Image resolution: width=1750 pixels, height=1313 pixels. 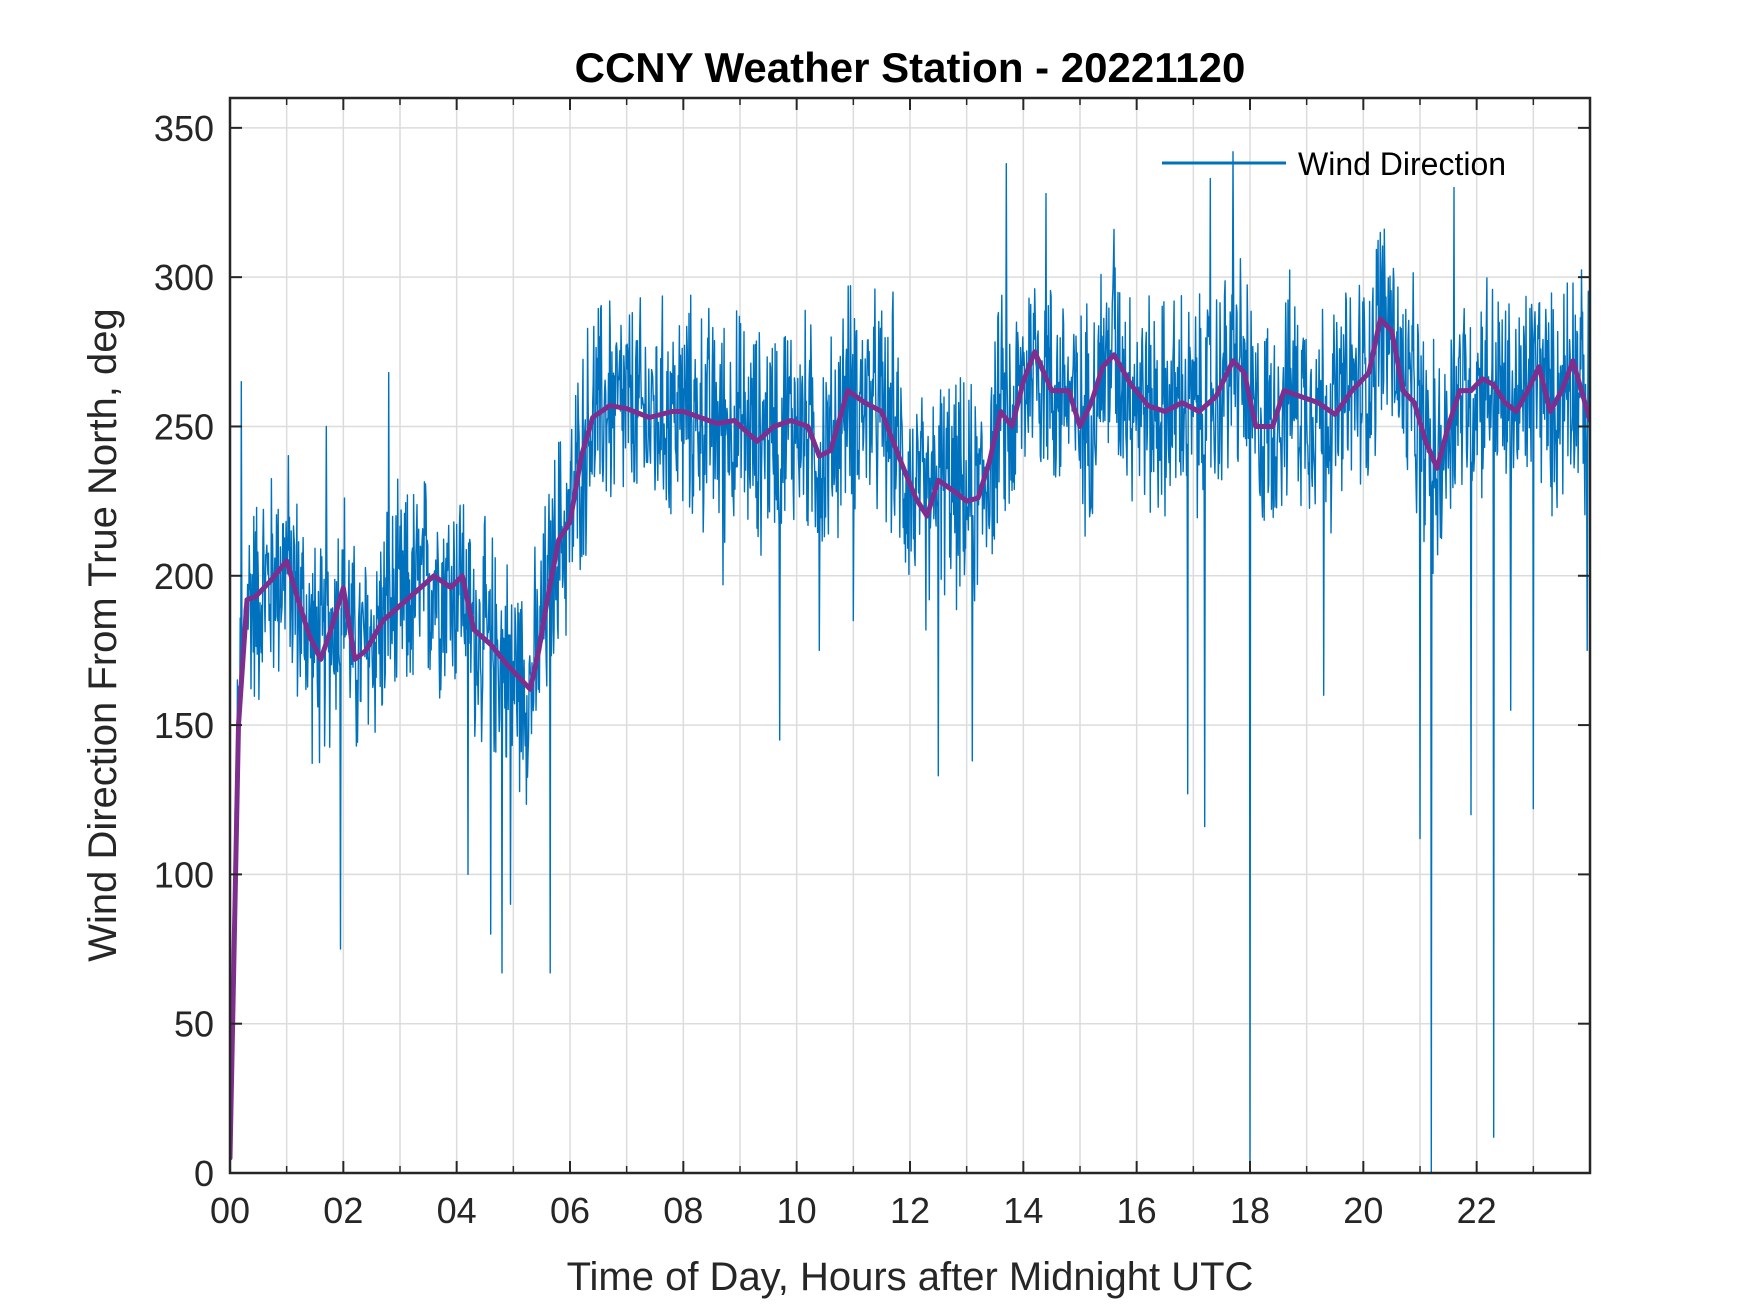 What do you see at coordinates (184, 576) in the screenshot?
I see `y-tick-label: 200` at bounding box center [184, 576].